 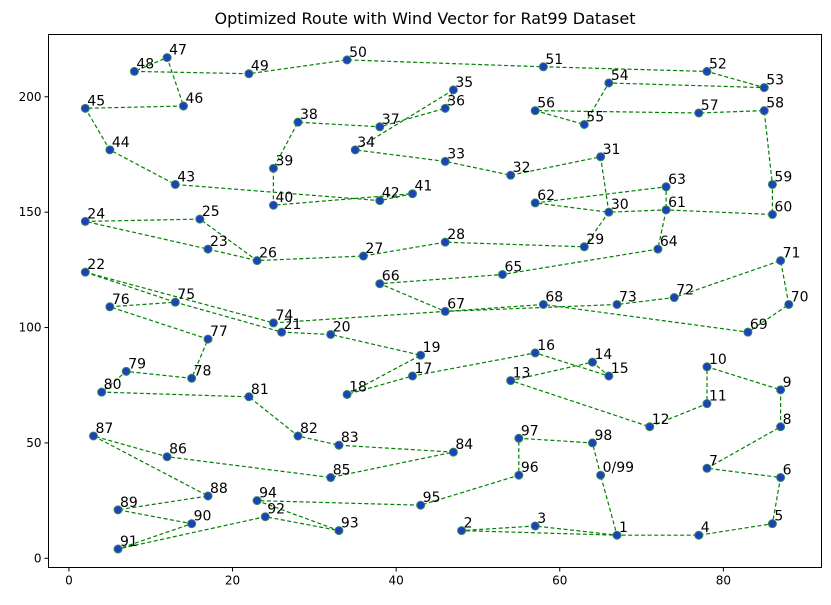 I want to click on city-label: 58, so click(x=775, y=104).